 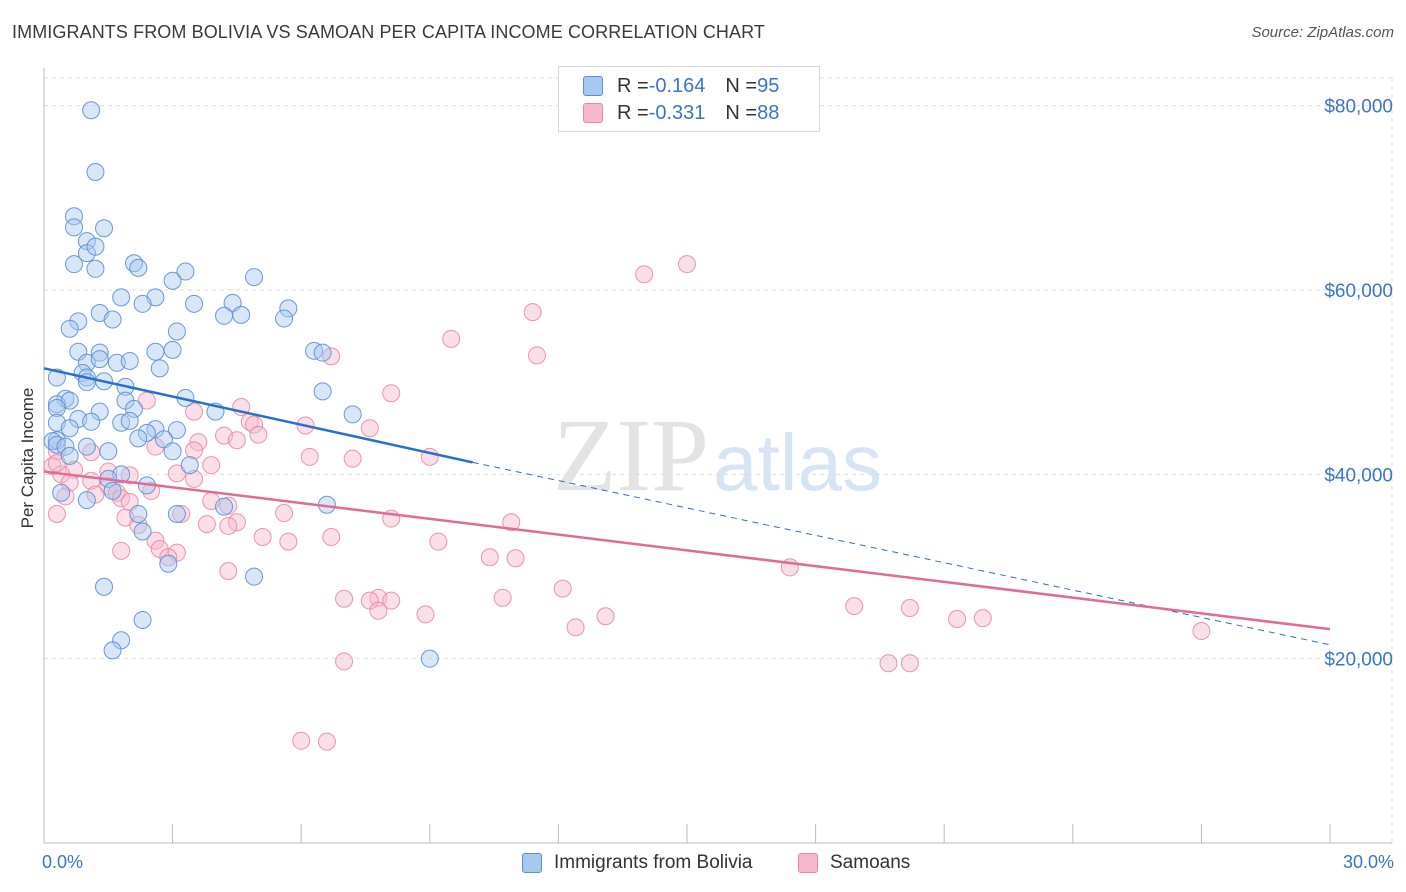 I want to click on bottom-legend-bolivia: Immigrants from Bolivia, so click(x=637, y=863).